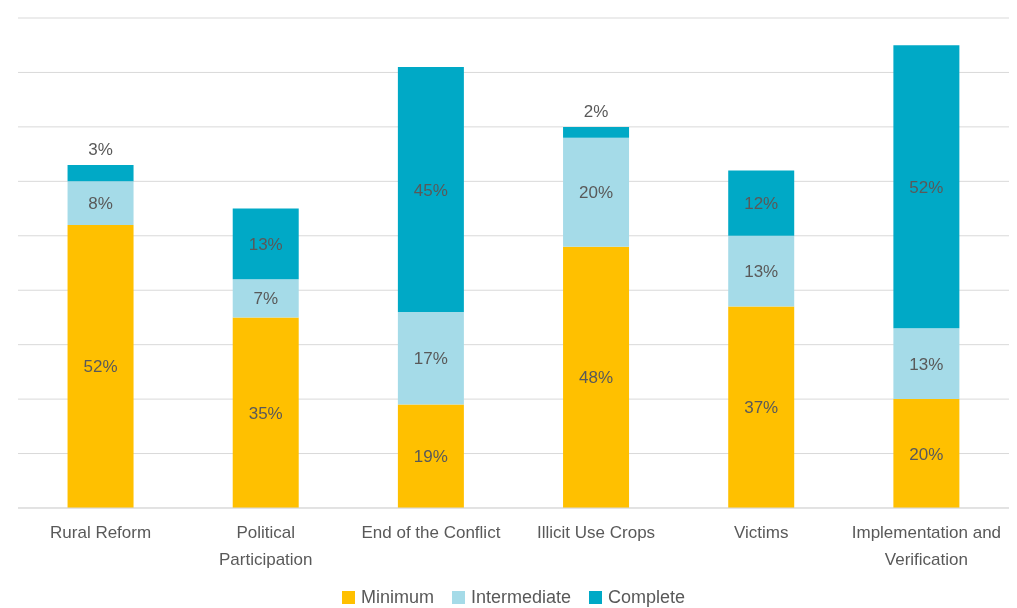 Image resolution: width=1017 pixels, height=608 pixels. I want to click on data-label: 17%, so click(430, 359).